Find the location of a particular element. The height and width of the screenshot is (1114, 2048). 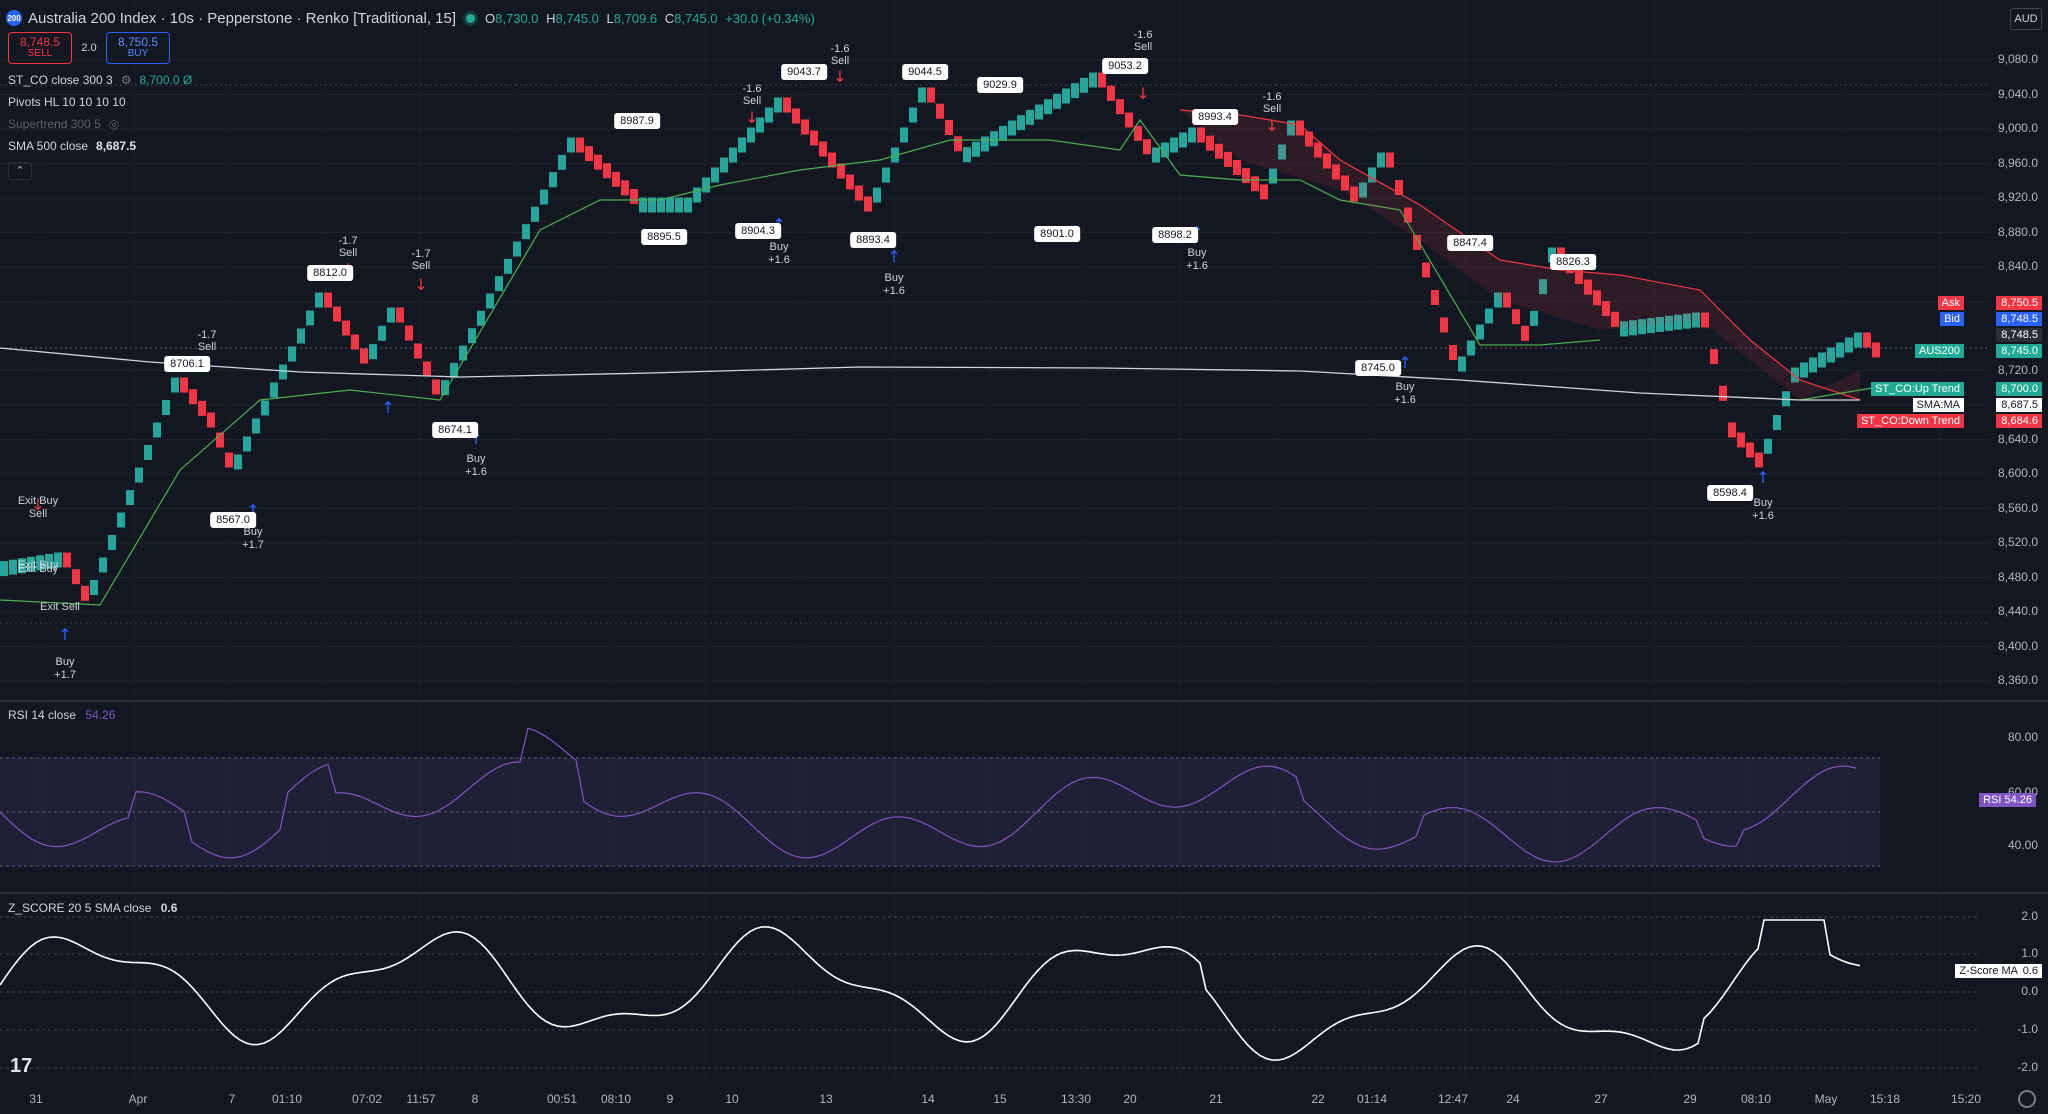

pivot-callout: 8987.9 is located at coordinates (637, 121).